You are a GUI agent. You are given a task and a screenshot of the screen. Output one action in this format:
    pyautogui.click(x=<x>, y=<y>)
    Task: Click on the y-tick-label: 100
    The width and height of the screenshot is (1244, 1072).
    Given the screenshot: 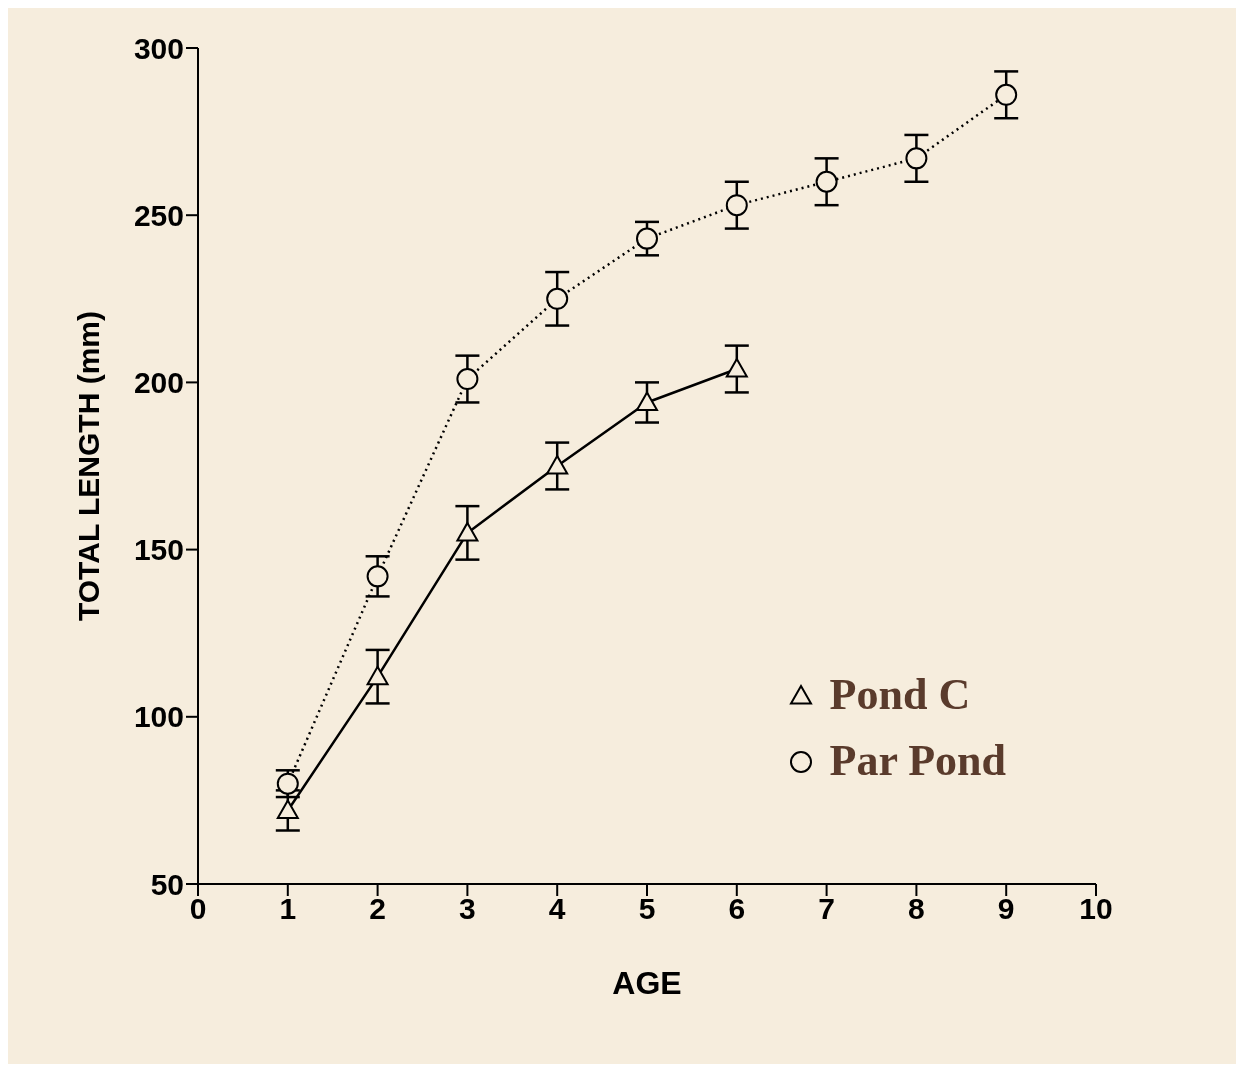 What is the action you would take?
    pyautogui.click(x=158, y=717)
    